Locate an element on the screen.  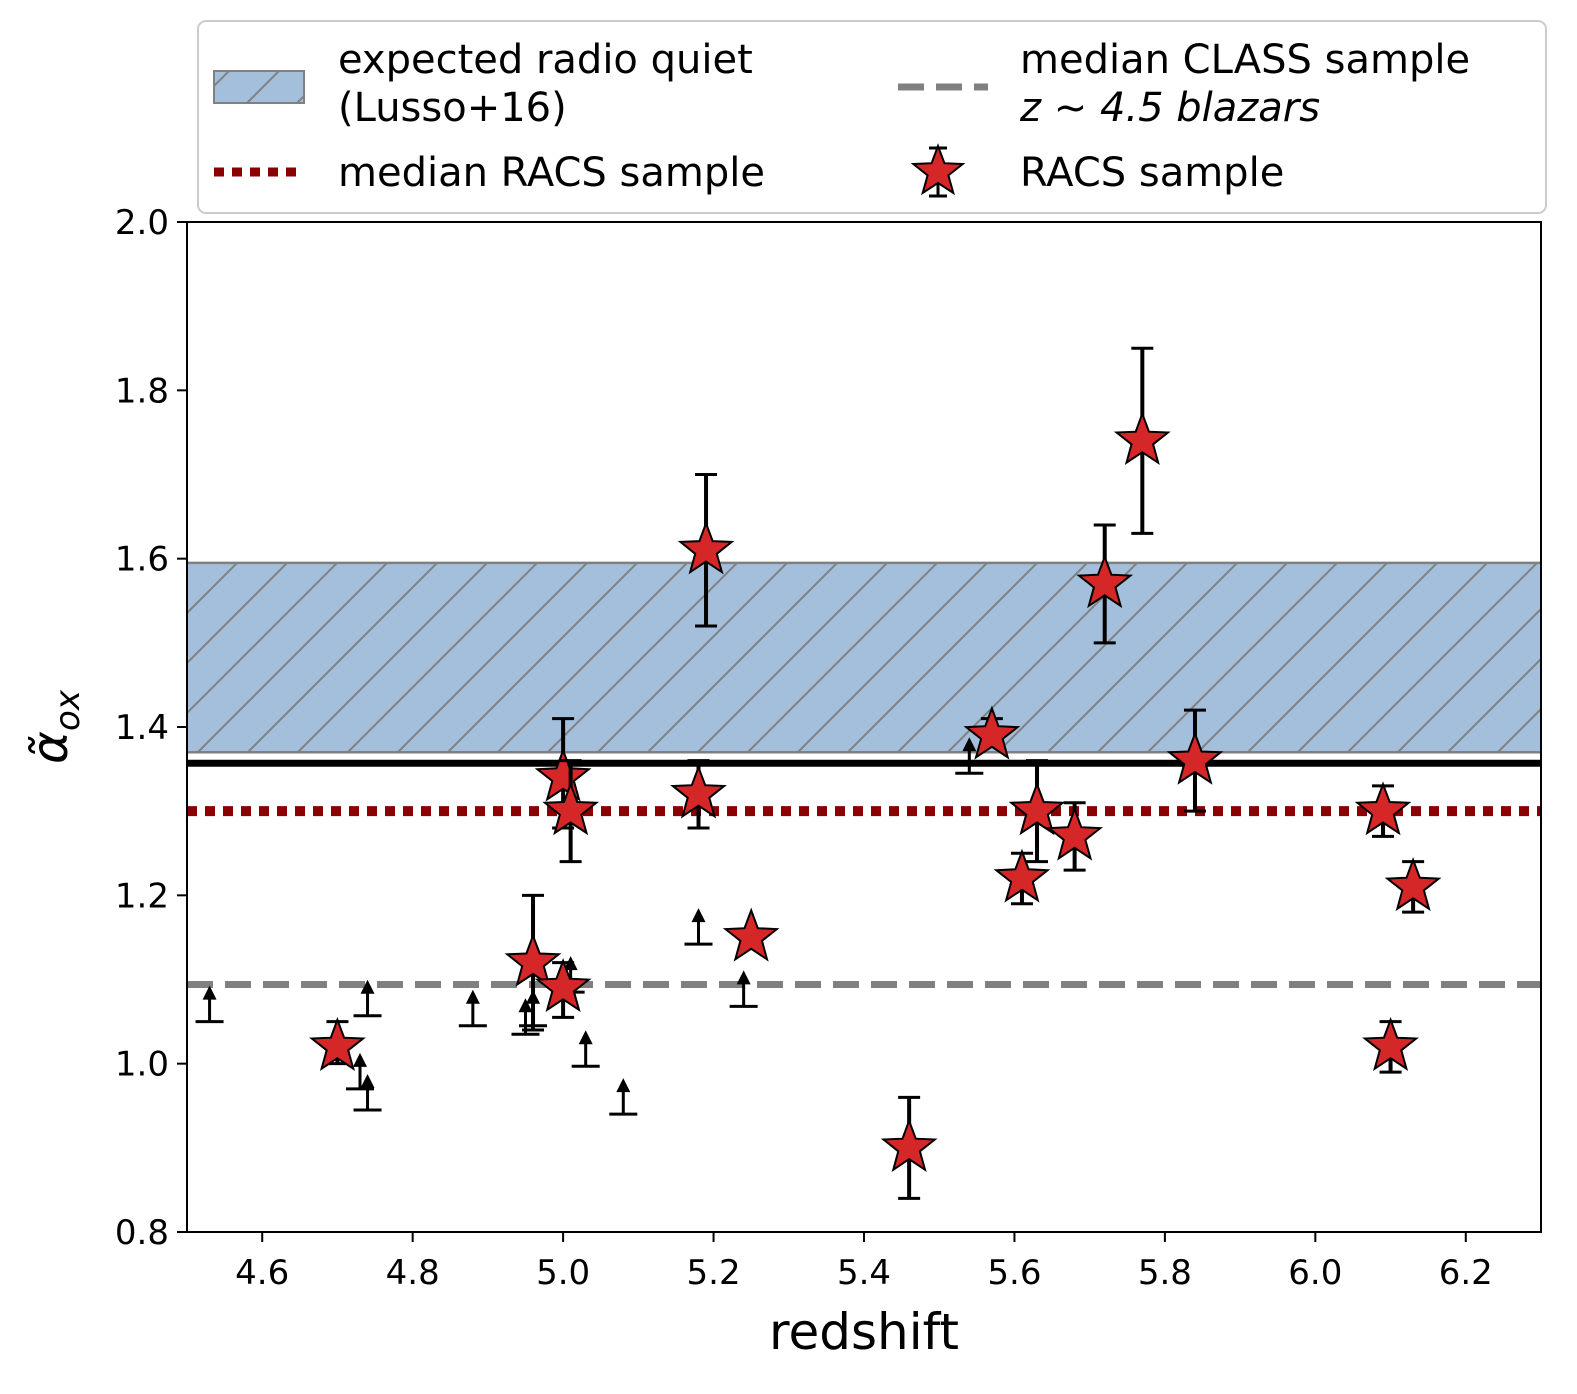
legend-band-label-line2: (Lusso+16) is located at coordinates (452, 108).